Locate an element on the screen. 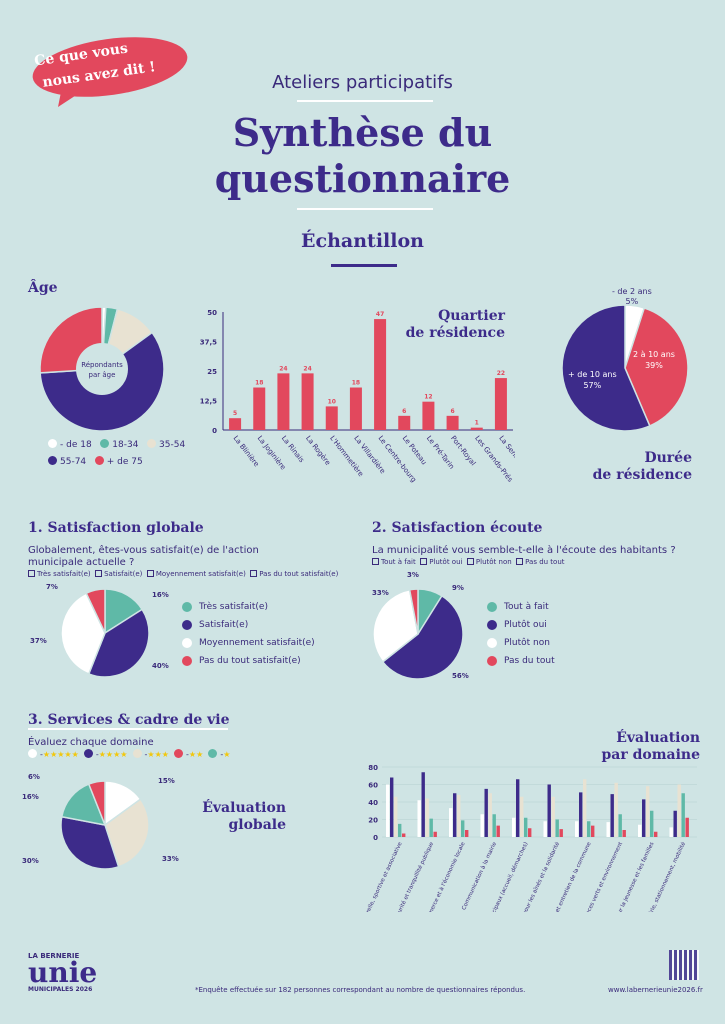 This screenshot has height=1024, width=725. legend-item: Pas du tout satisfait(e) is located at coordinates (248, 661).